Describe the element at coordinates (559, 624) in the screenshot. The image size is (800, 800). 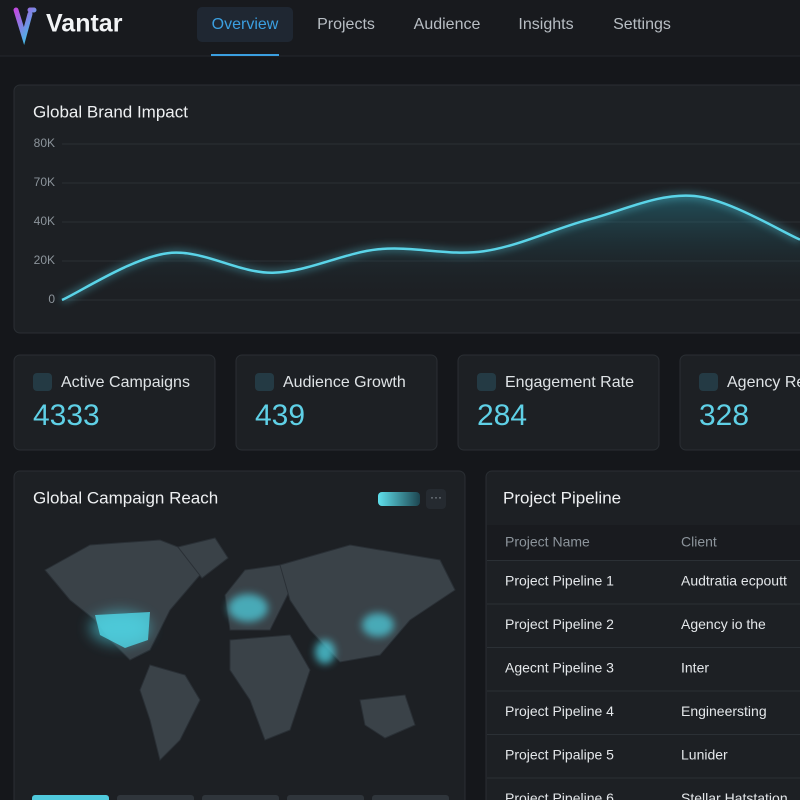
I see `table-cell: Project Pipeline 2` at that location.